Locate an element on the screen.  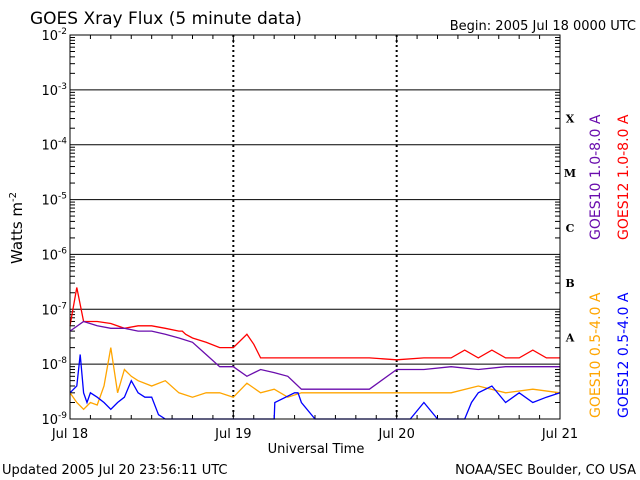
footer-updated: Updated 2005 Jul 20 23:56:11 UTC is located at coordinates (114, 470).